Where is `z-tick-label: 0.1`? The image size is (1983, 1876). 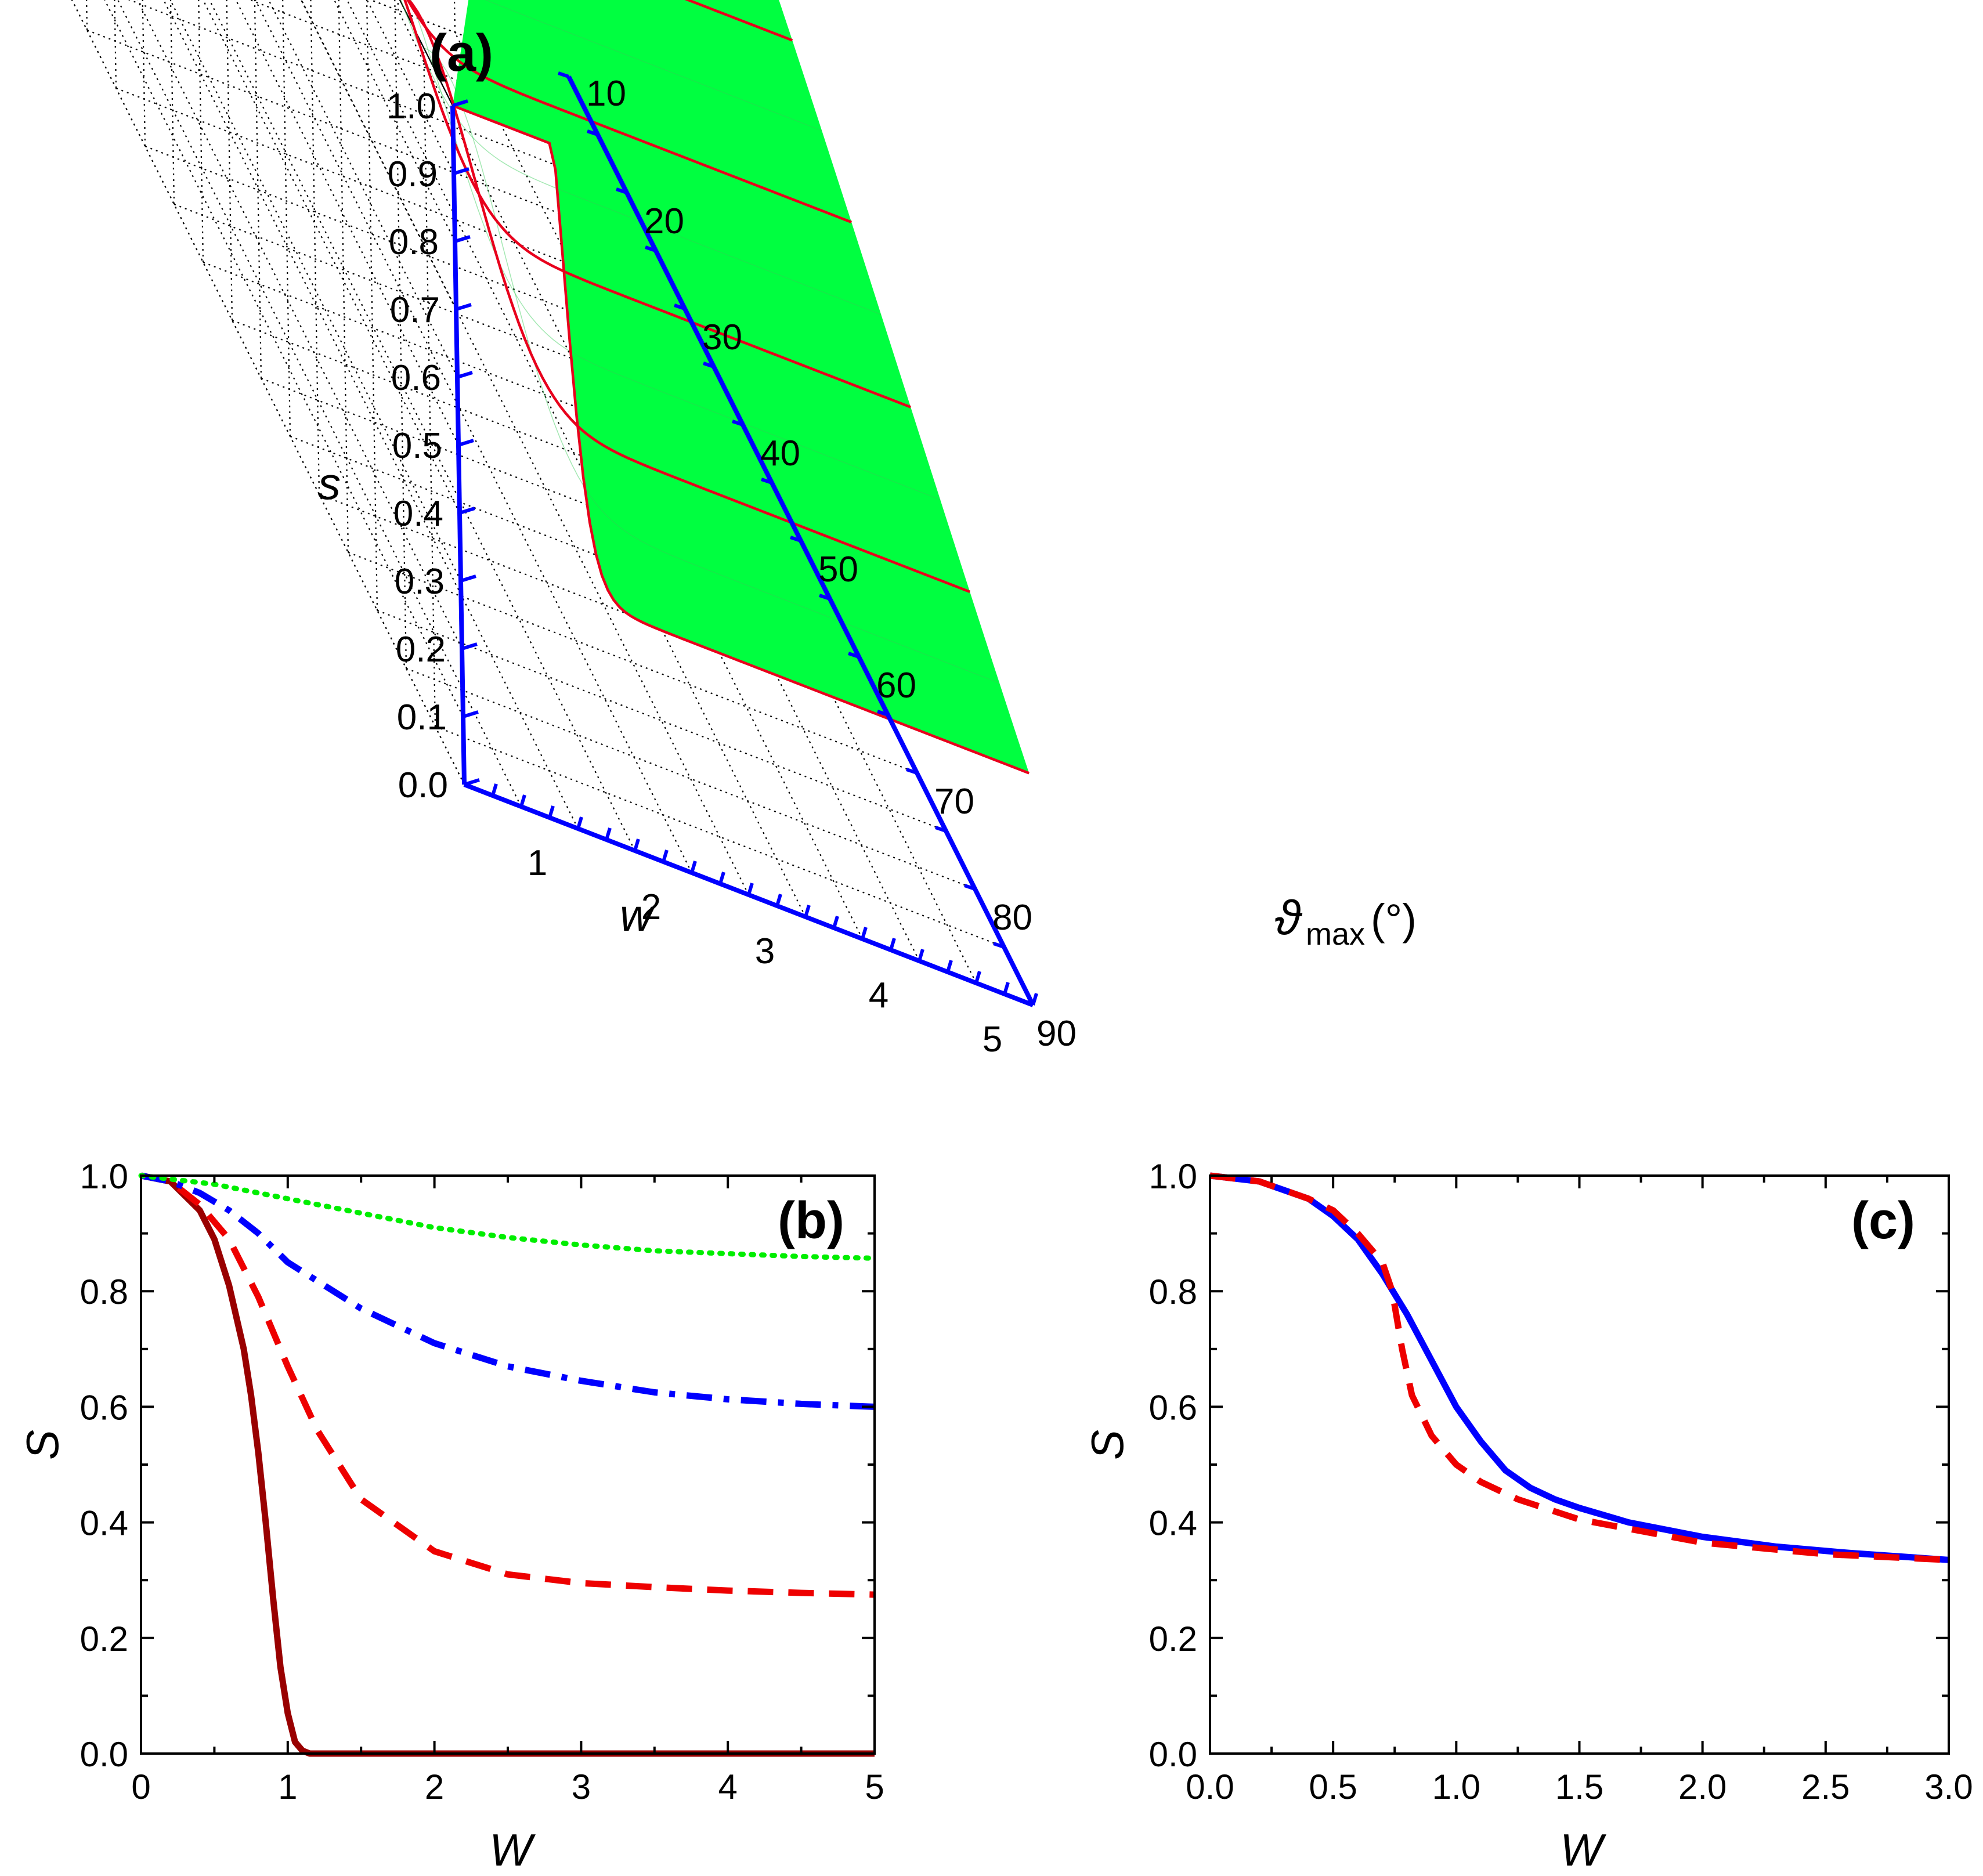
z-tick-label: 0.1 is located at coordinates (422, 717).